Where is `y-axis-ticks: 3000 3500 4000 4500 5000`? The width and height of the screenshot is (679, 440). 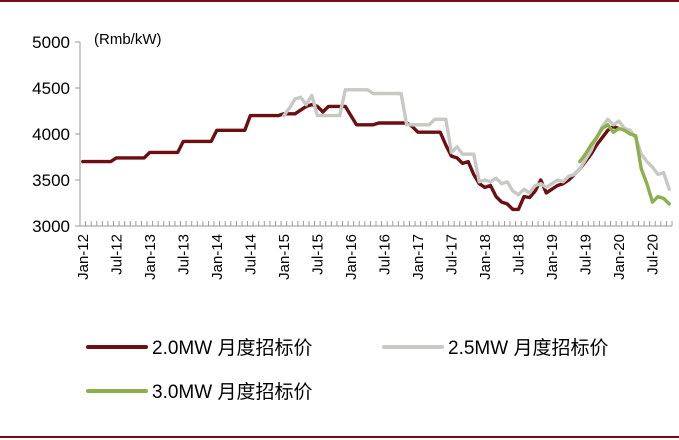 y-axis-ticks: 3000 3500 4000 4500 5000 is located at coordinates (56, 134).